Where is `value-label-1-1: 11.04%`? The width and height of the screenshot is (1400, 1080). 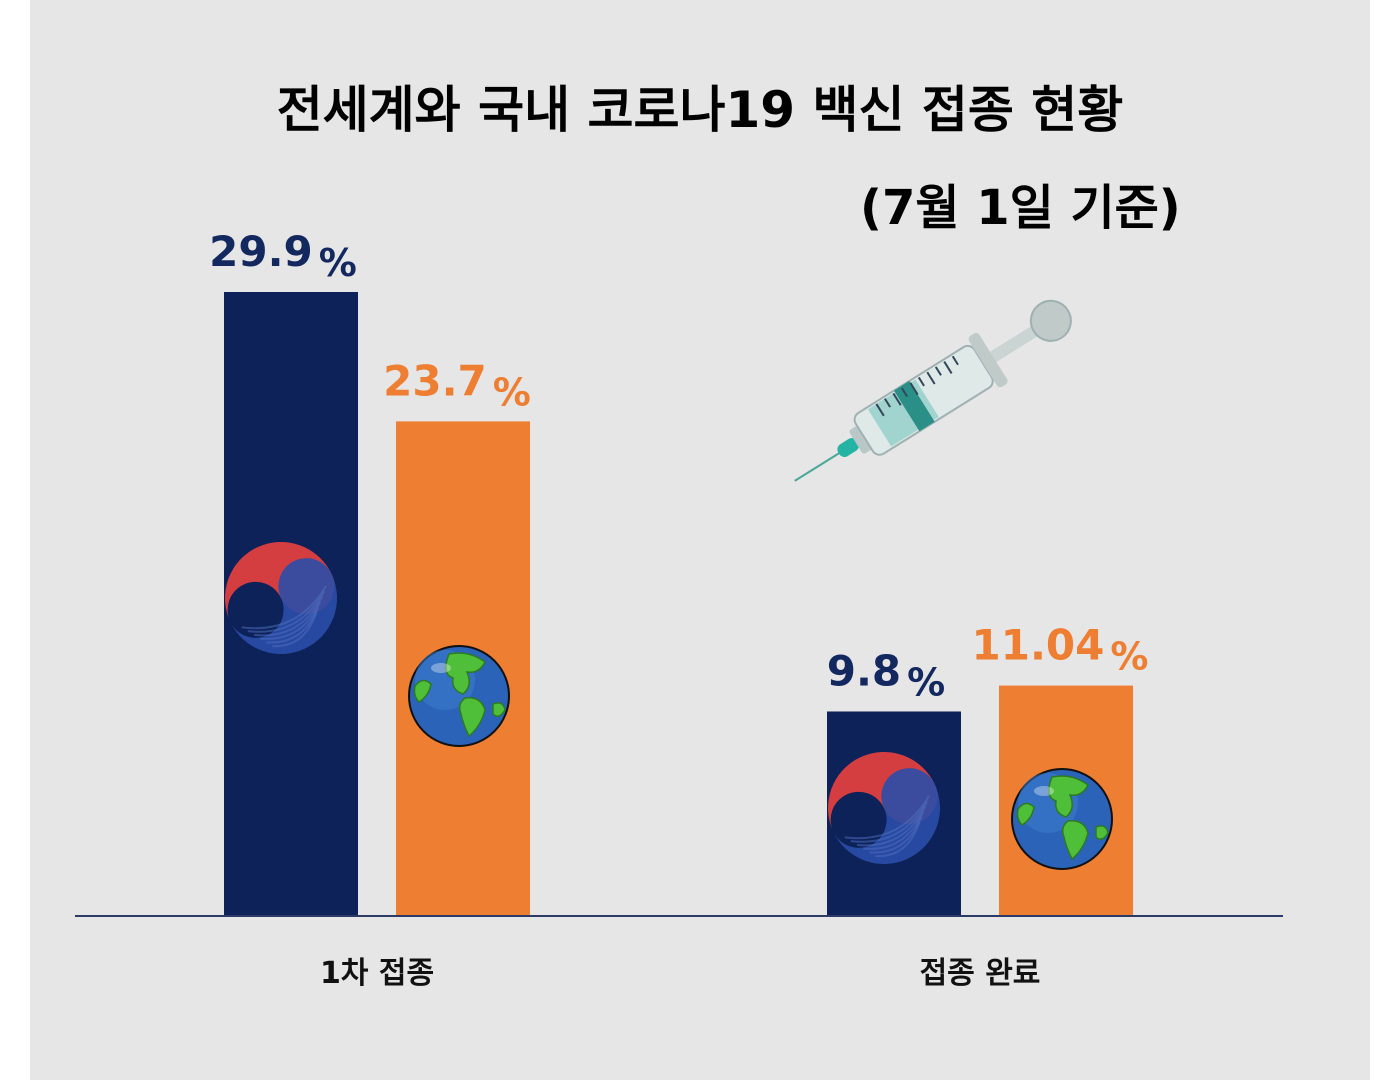
value-label-1-1: 11.04% is located at coordinates (1060, 650).